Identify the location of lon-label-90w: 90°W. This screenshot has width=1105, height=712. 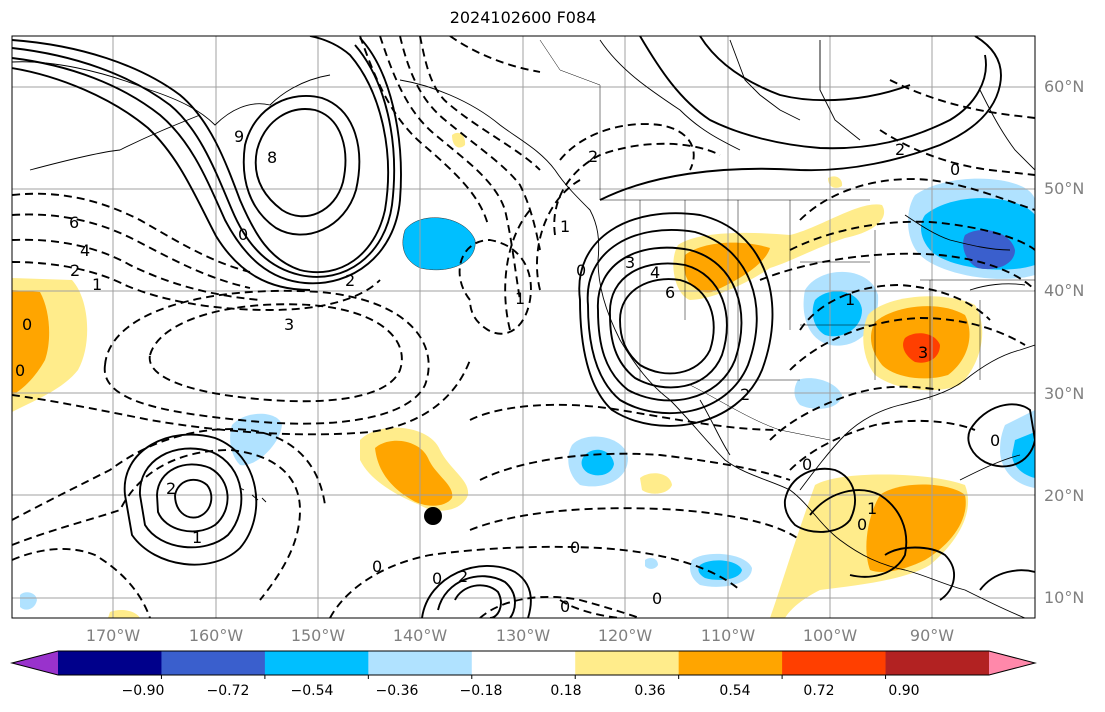
(932, 635).